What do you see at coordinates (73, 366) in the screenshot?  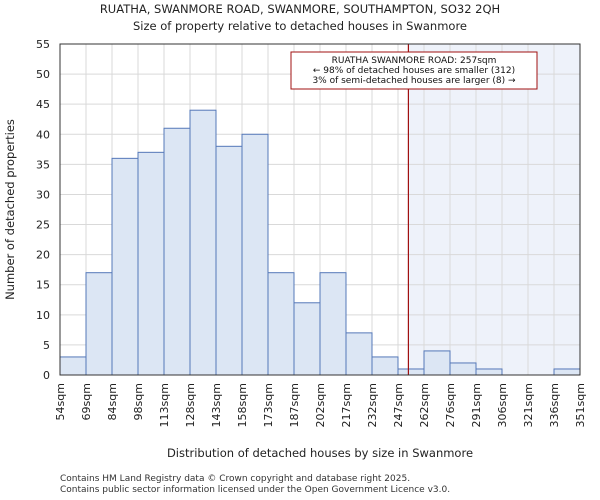 I see `bar-54sqm` at bounding box center [73, 366].